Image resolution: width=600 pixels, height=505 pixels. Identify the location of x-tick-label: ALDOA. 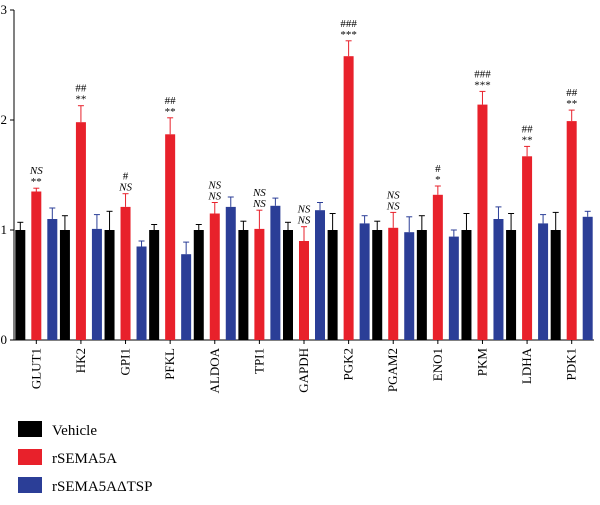
(214, 370).